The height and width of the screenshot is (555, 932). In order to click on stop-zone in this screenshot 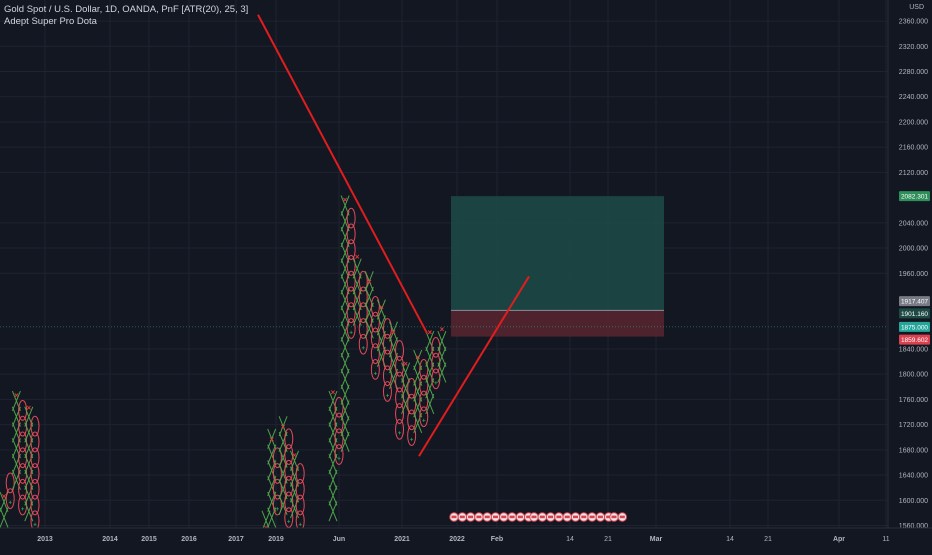, I will do `click(557, 323)`.